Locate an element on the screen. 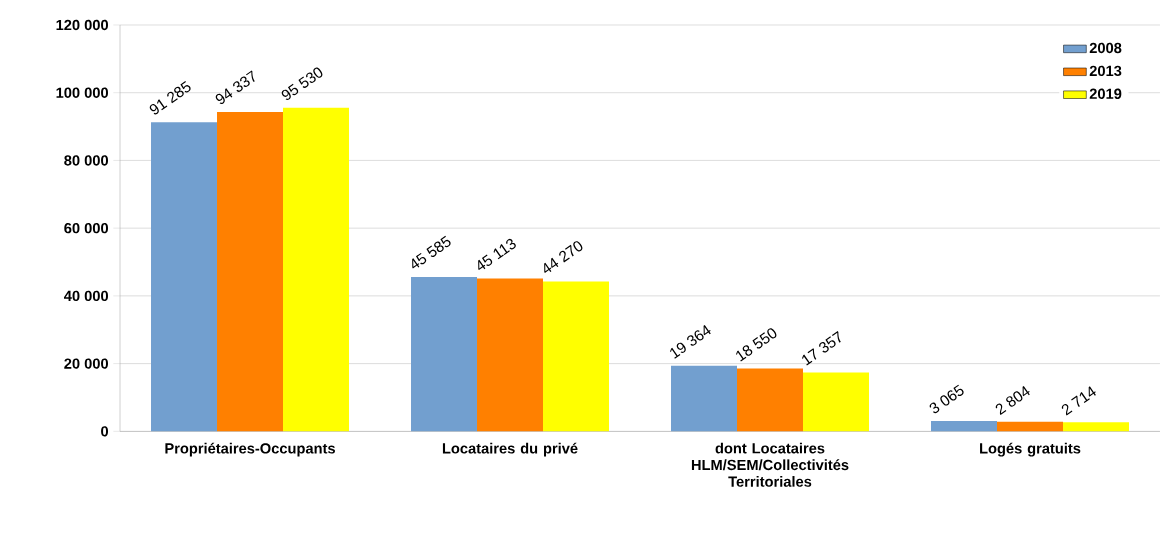  x-tick-label: Locataires du privé is located at coordinates (510, 449).